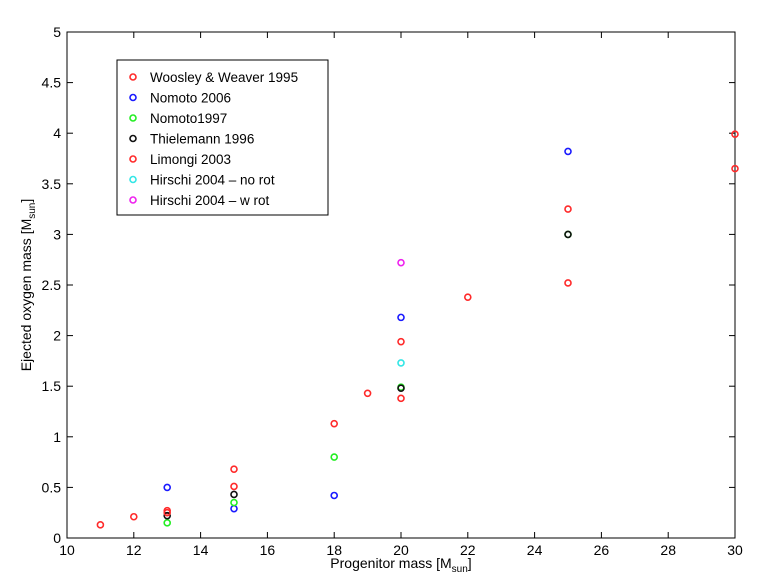  What do you see at coordinates (224, 77) in the screenshot?
I see `legend-entry: Woosley & Weaver 1995` at bounding box center [224, 77].